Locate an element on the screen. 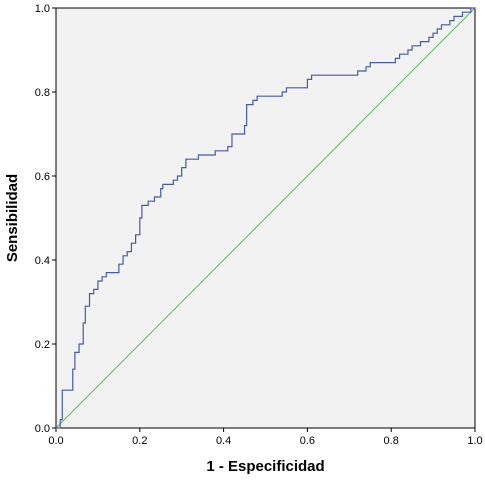  x-axis: 0.0 0.2 0.4 0.6 0.8 1.0 is located at coordinates (265, 437).